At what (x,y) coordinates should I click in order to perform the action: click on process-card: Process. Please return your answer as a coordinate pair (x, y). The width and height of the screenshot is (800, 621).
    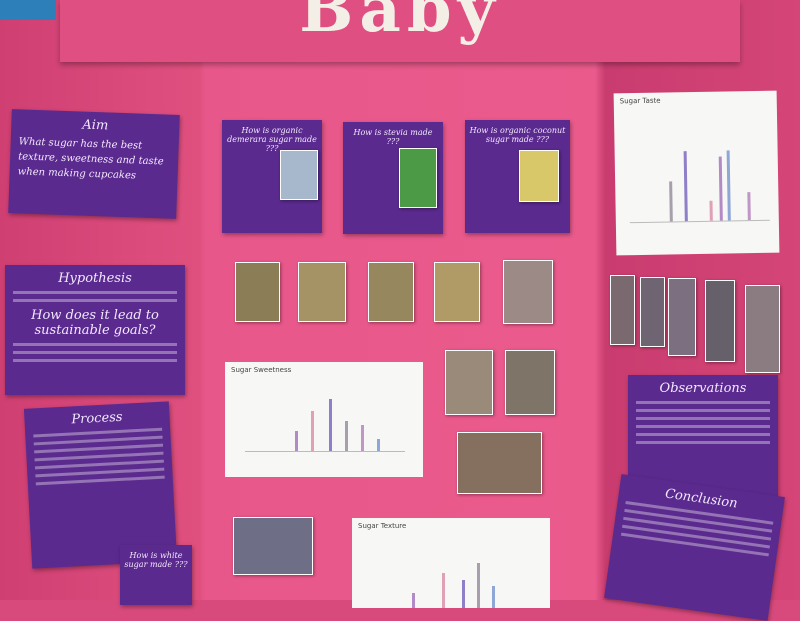
    Looking at the image, I should click on (100, 485).